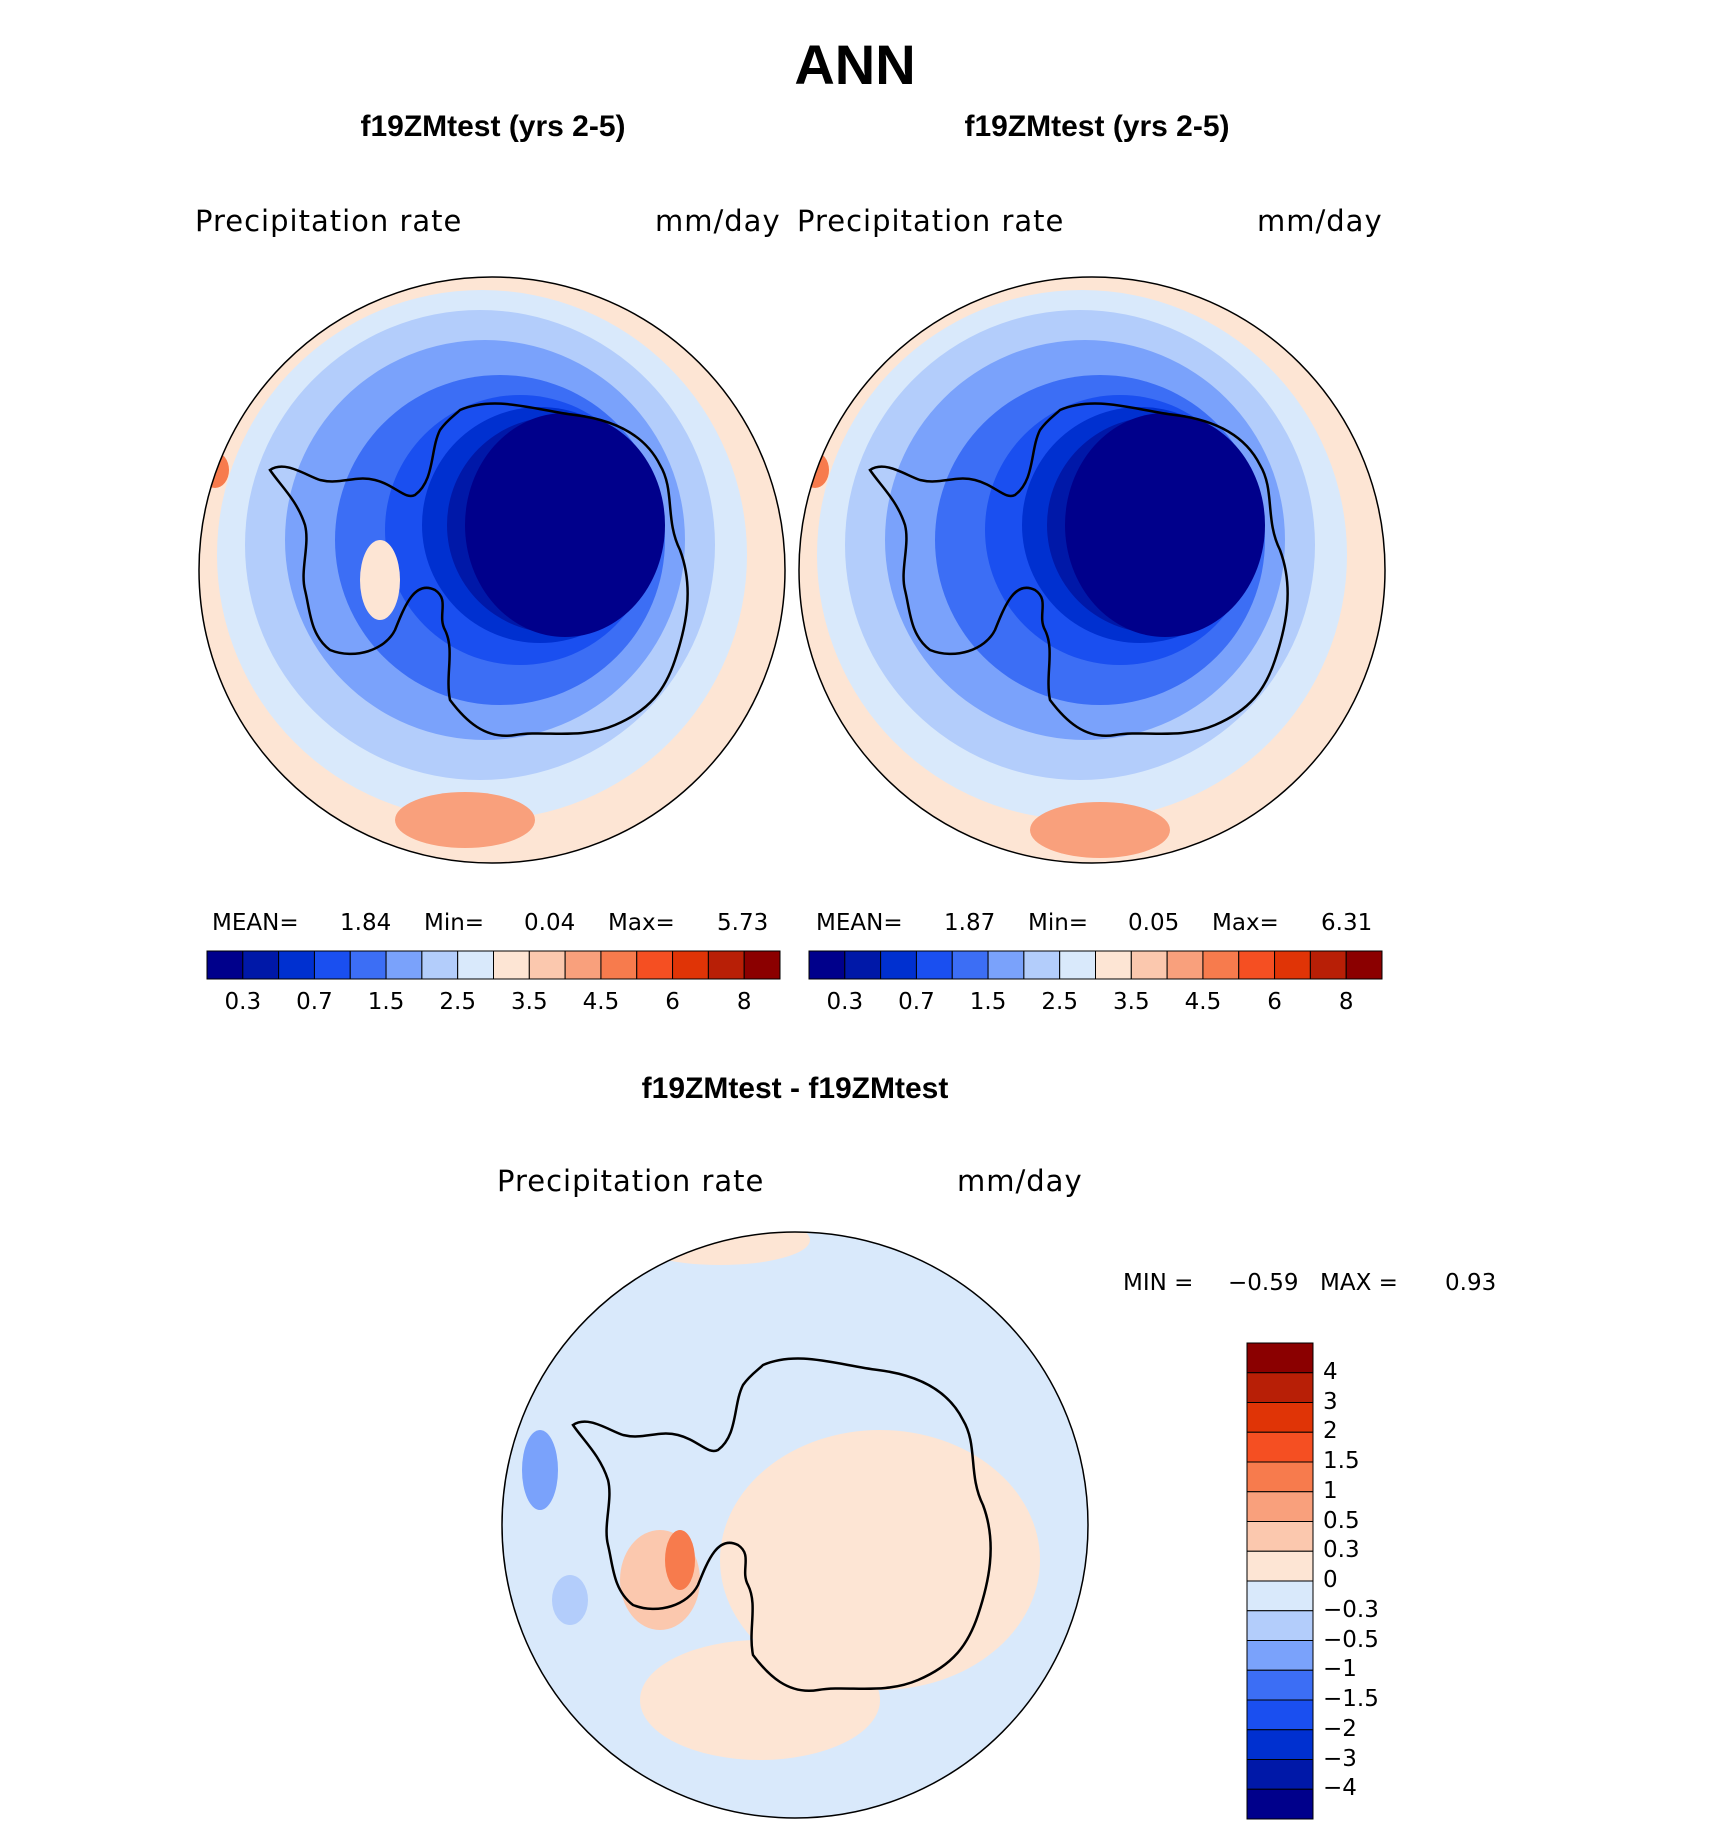 Image resolution: width=1710 pixels, height=1840 pixels. I want to click on map-diff, so click(795, 1525).